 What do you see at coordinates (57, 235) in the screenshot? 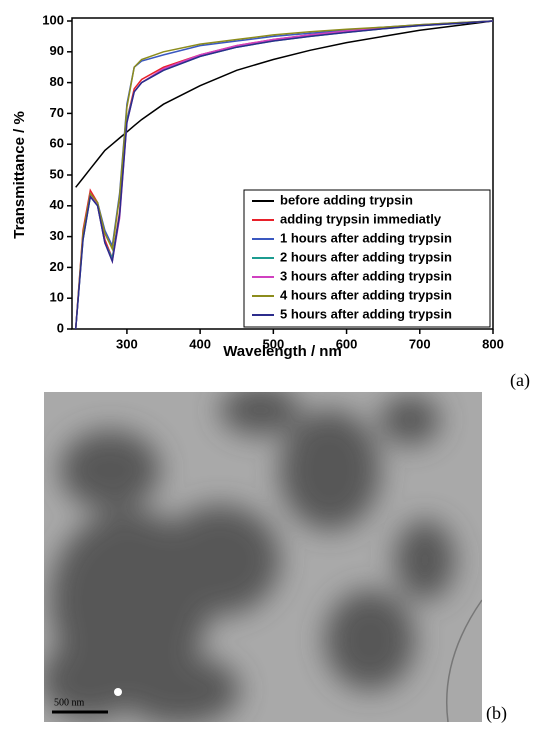
I see `y-tick-label: 30` at bounding box center [57, 235].